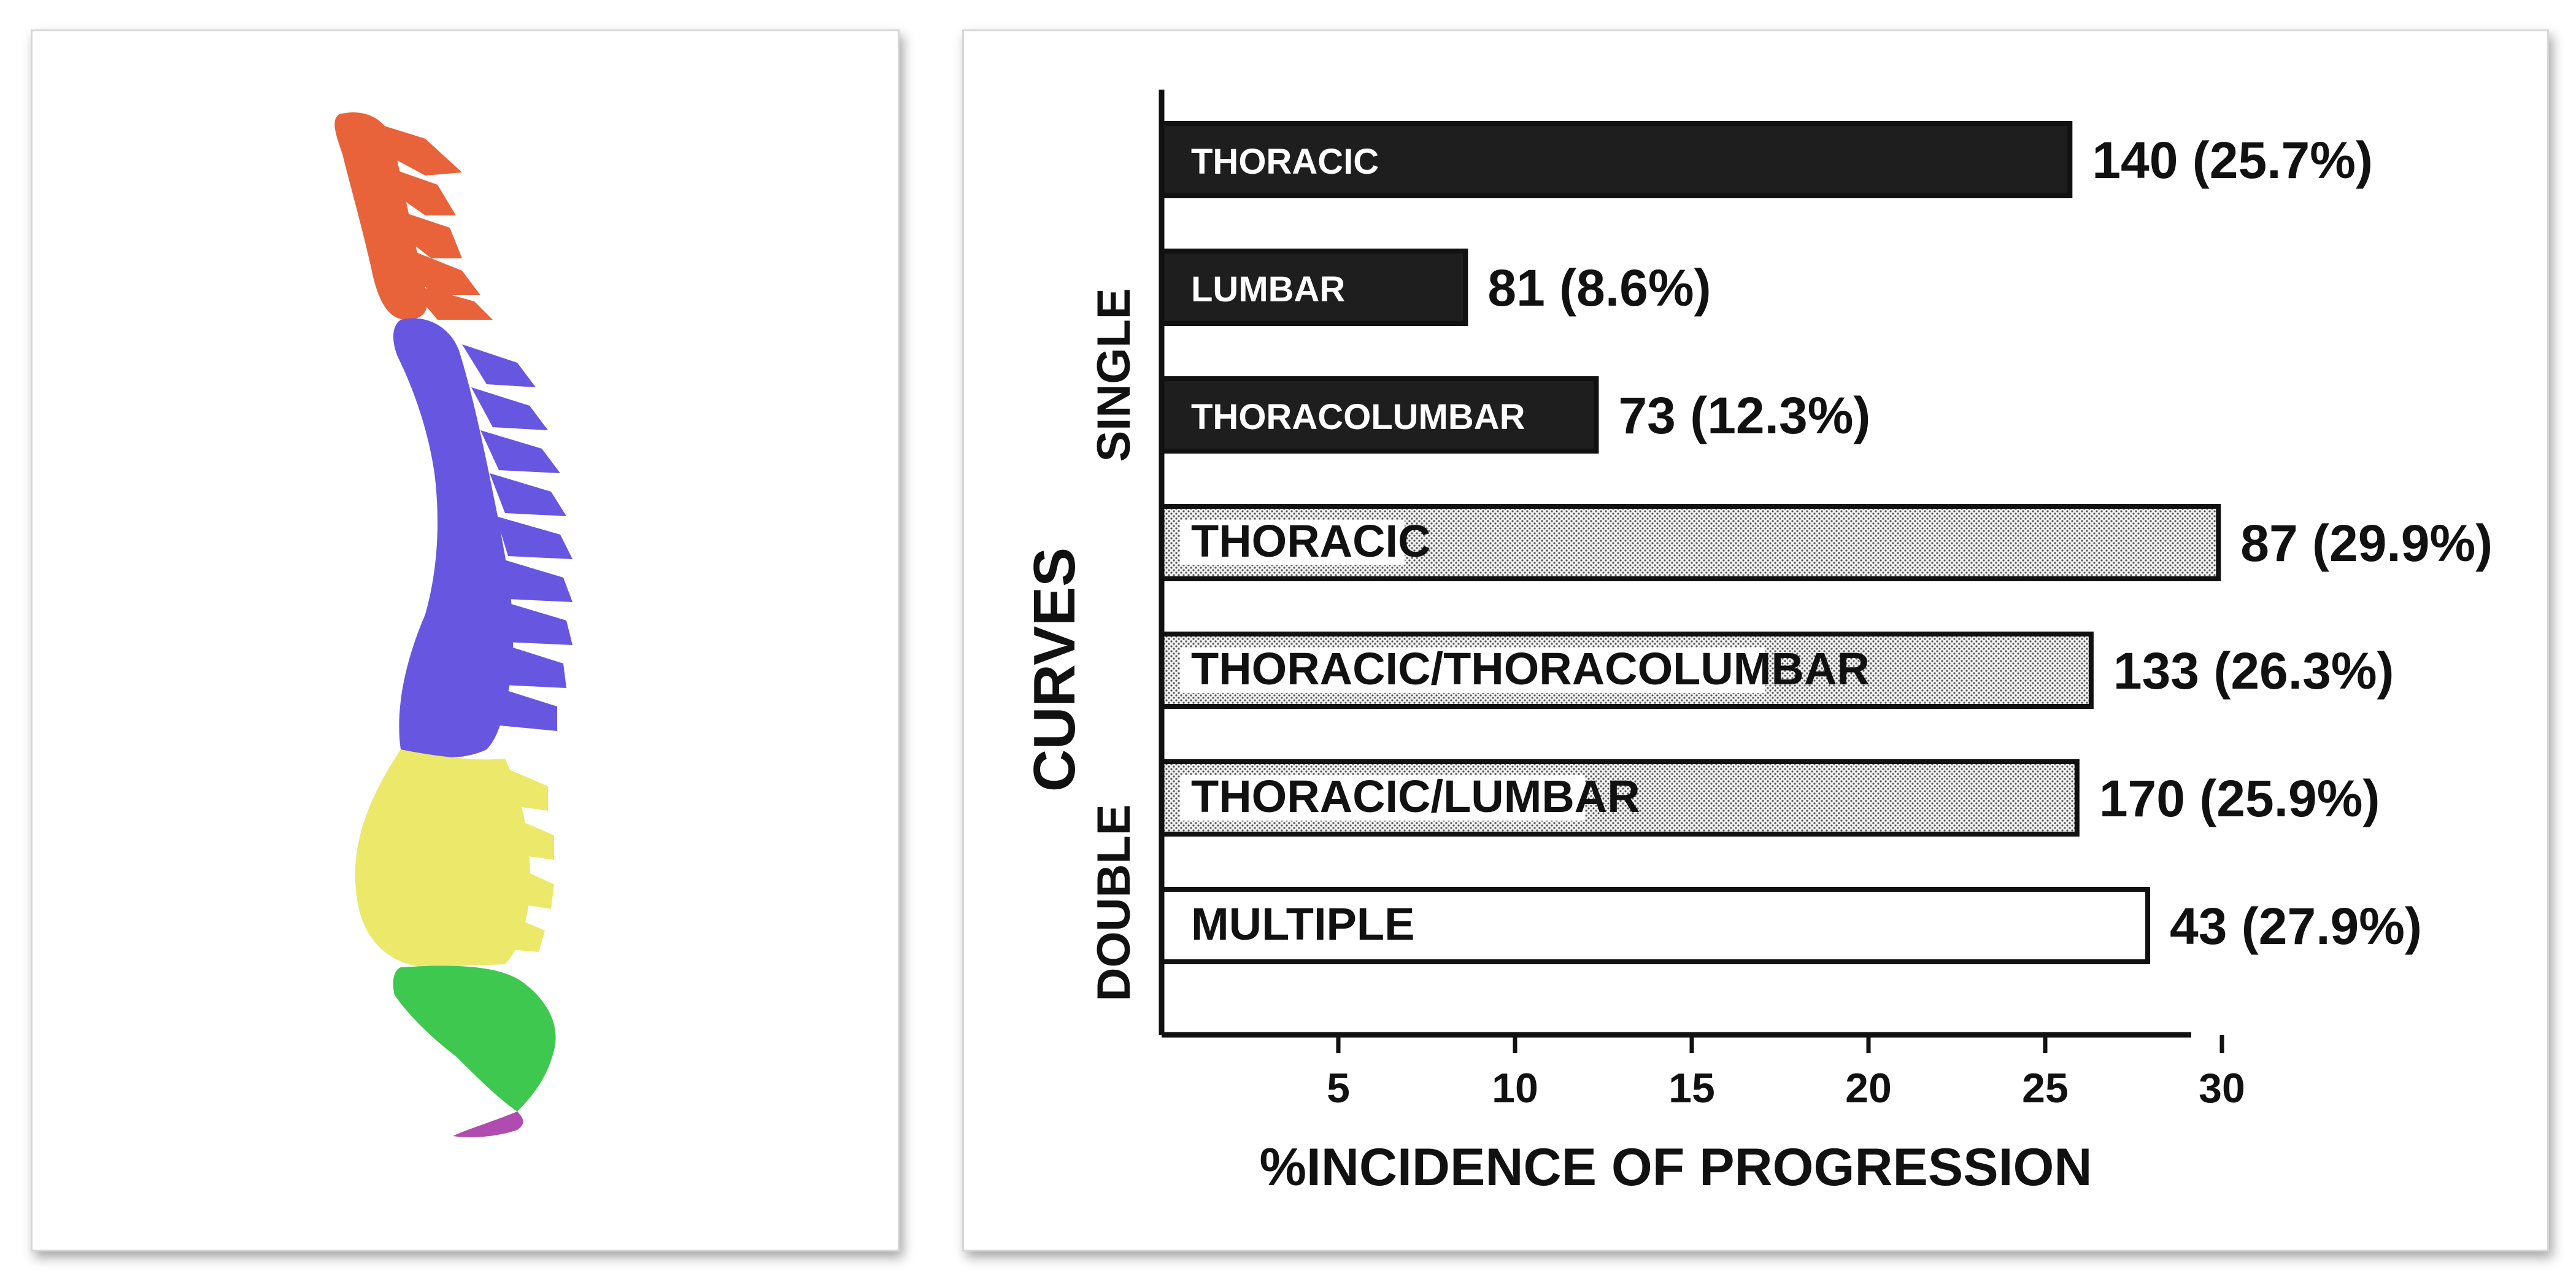 Image resolution: width=2576 pixels, height=1284 pixels. Describe the element at coordinates (413, 216) in the screenshot. I see `cervical-spine` at that location.